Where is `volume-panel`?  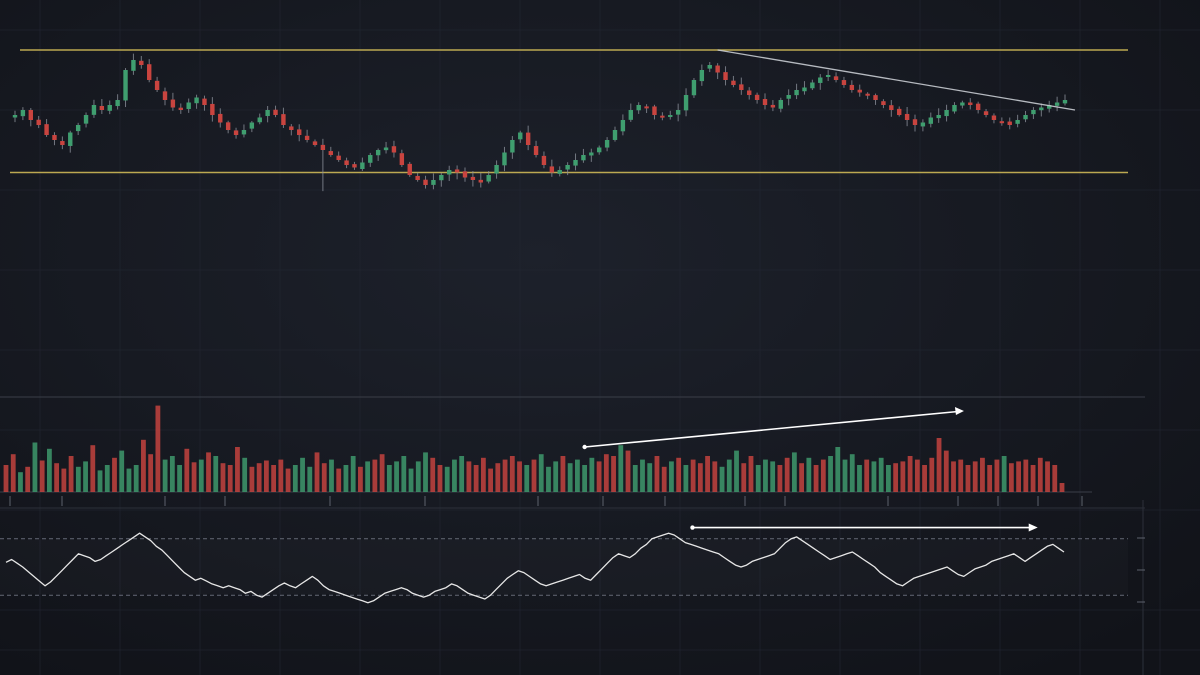 volume-panel is located at coordinates (534, 448).